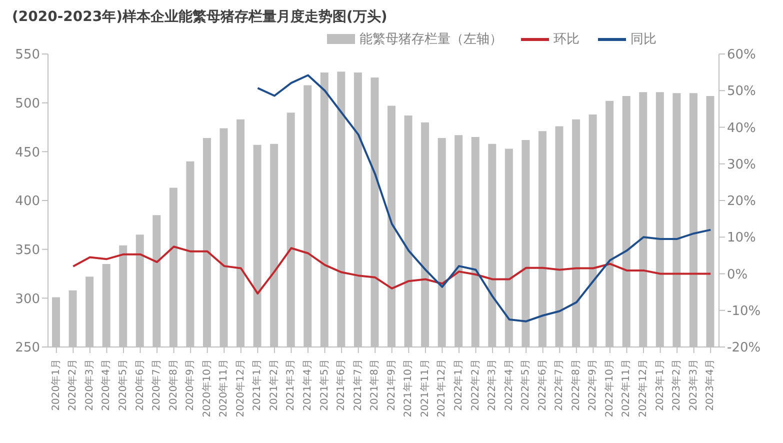 This screenshot has height=443, width=783. Describe the element at coordinates (592, 385) in the screenshot. I see `x-tick-label: 2022年9月` at that location.